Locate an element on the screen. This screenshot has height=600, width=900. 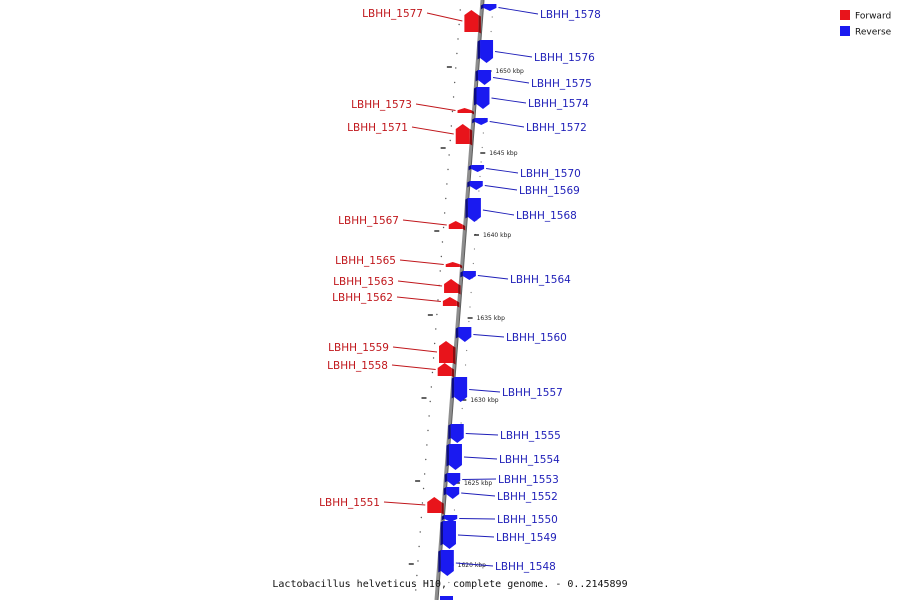
gene-label: LBHH_1570 is located at coordinates (550, 174).